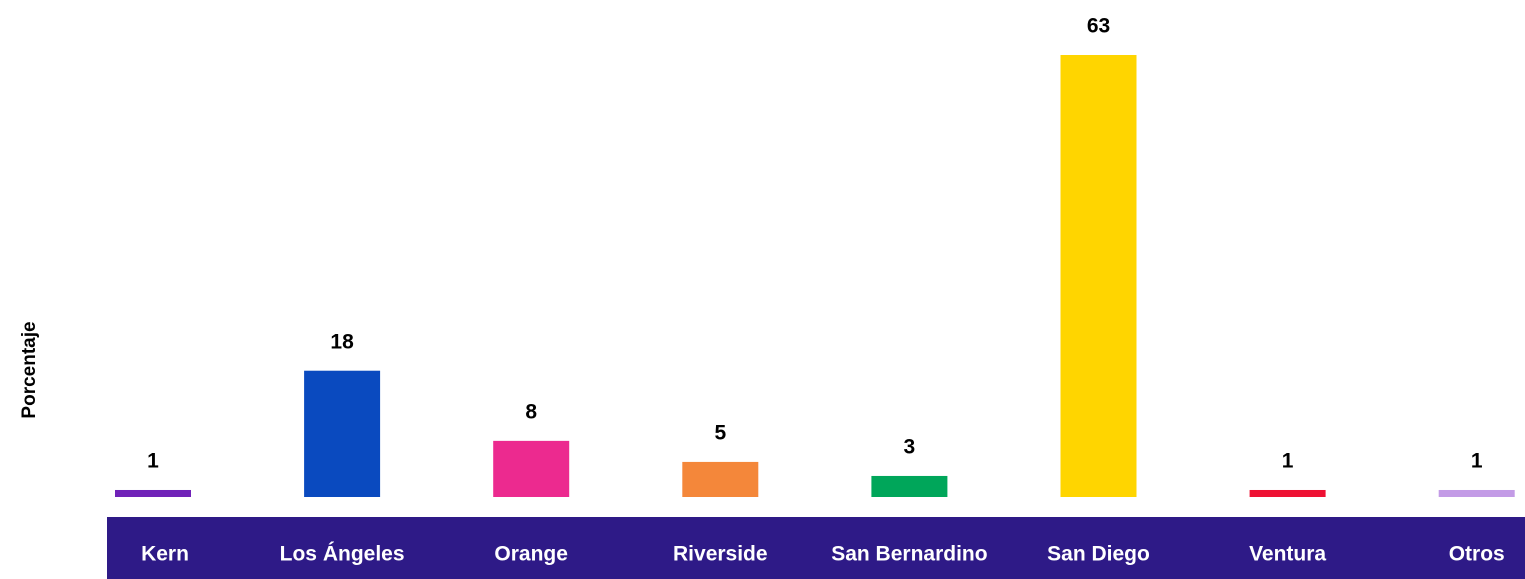  I want to click on x-tick-label: San Bernardino, so click(909, 554).